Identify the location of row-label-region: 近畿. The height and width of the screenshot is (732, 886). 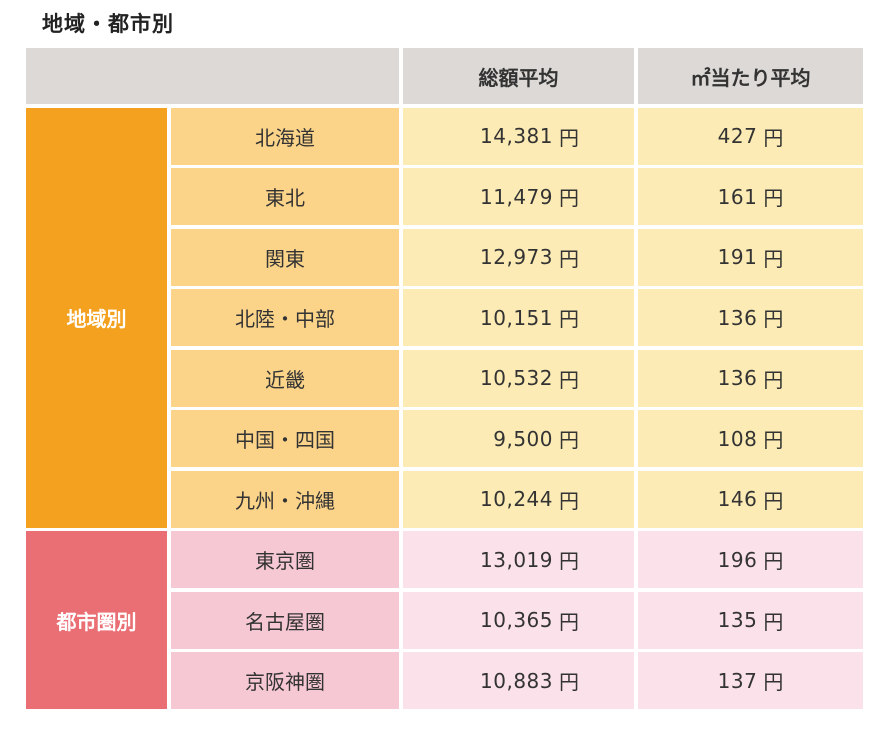
(285, 378).